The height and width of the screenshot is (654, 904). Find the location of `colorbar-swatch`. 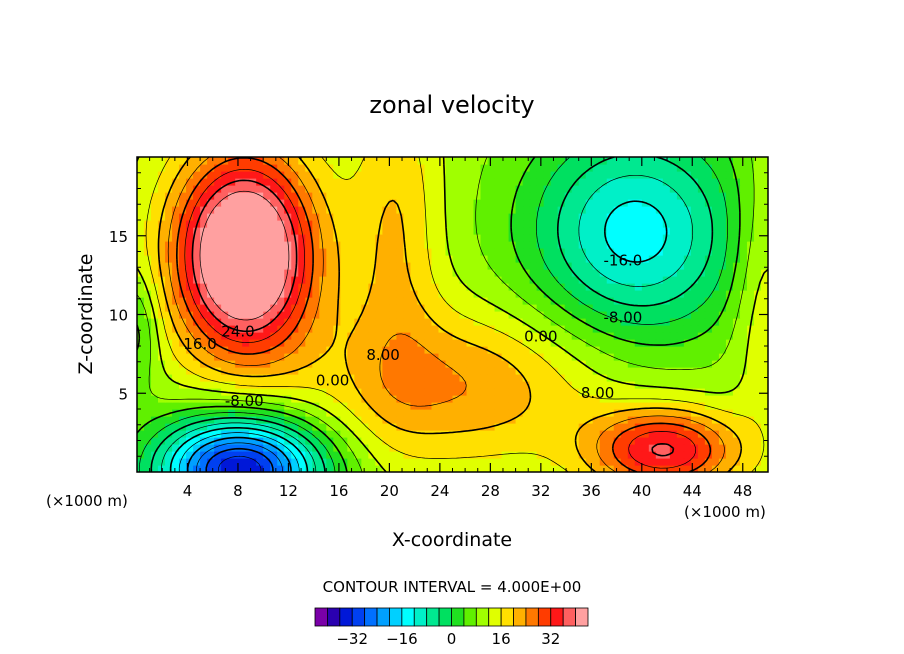

colorbar-swatch is located at coordinates (383, 617).